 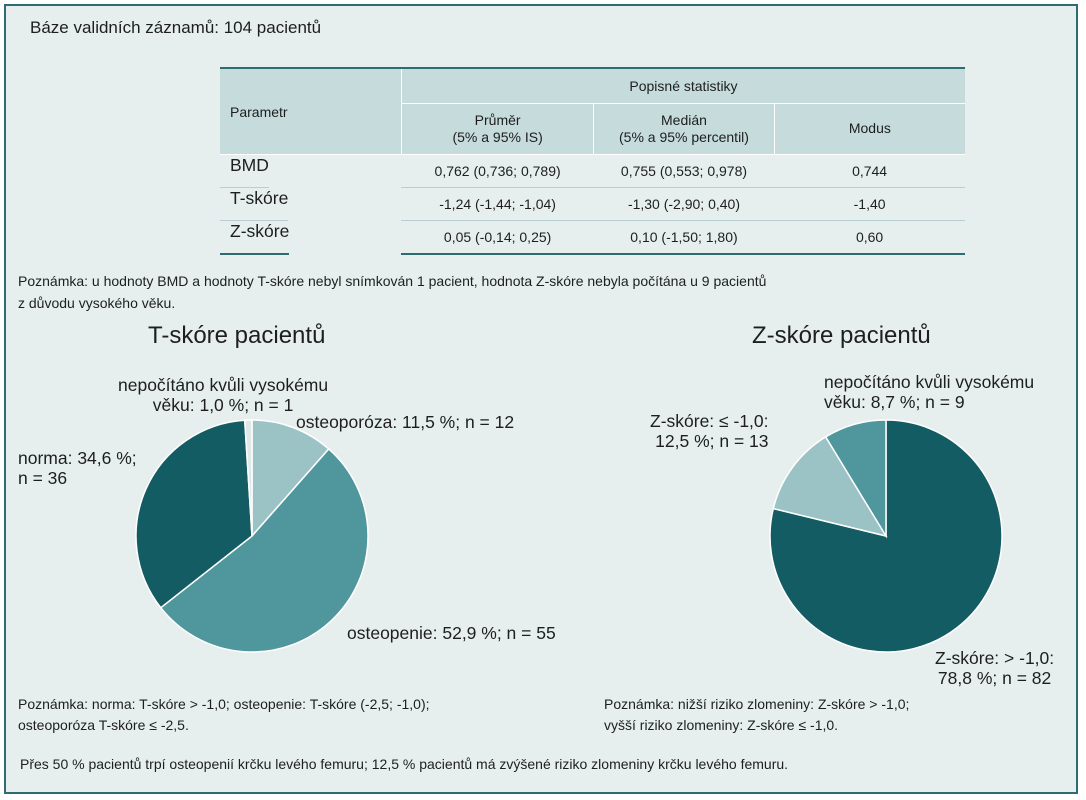 I want to click on t-slice-label-osteopenia: osteopenie: 52,9 %; n = 55, so click(x=451, y=633).